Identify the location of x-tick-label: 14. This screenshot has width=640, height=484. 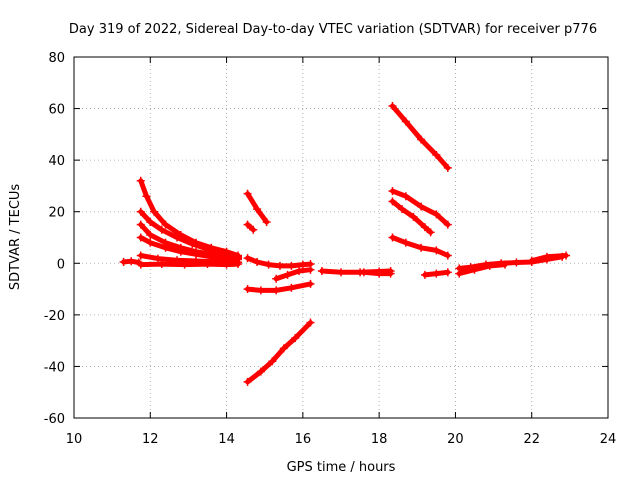
(226, 439).